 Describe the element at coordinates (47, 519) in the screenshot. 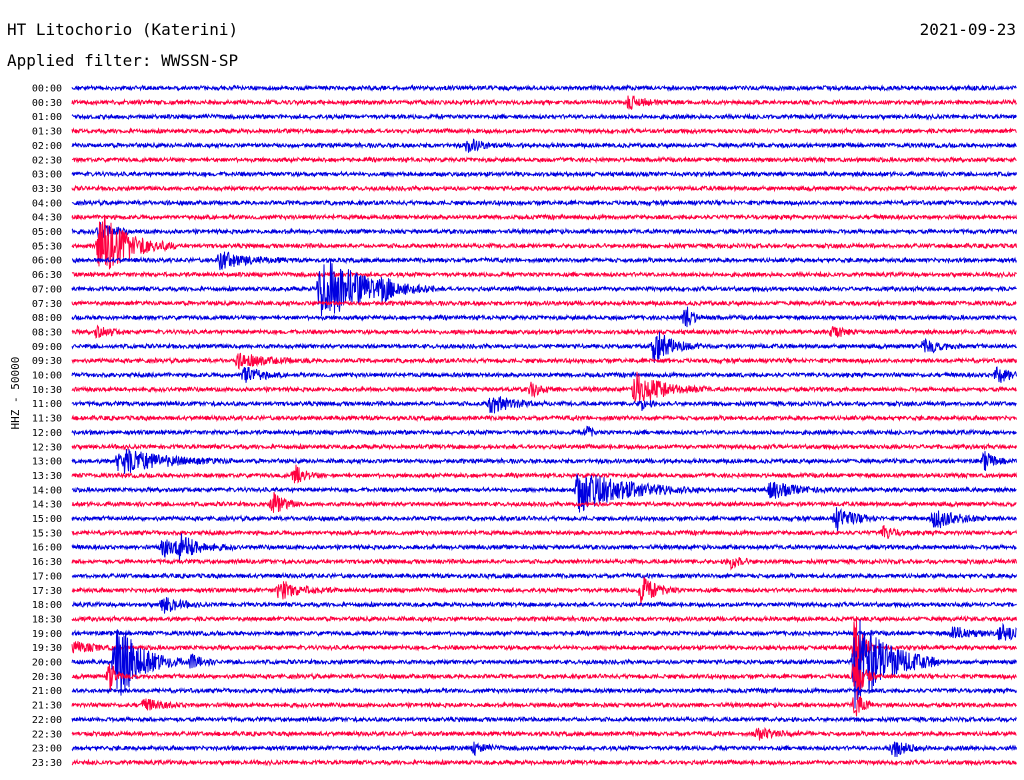

I see `tick-label: 15:00` at that location.